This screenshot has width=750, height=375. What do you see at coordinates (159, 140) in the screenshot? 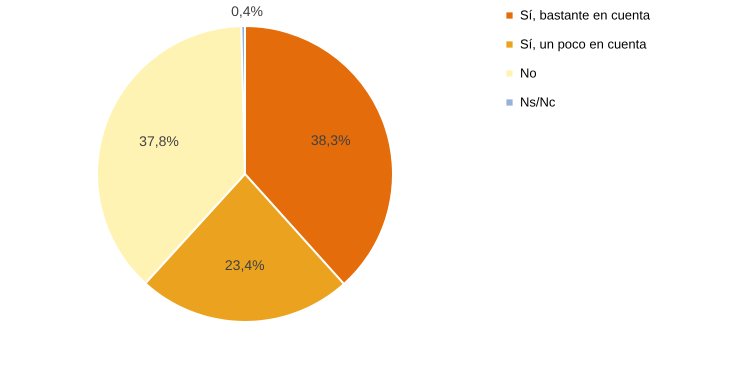
I see `data-label: 37,8%` at bounding box center [159, 140].